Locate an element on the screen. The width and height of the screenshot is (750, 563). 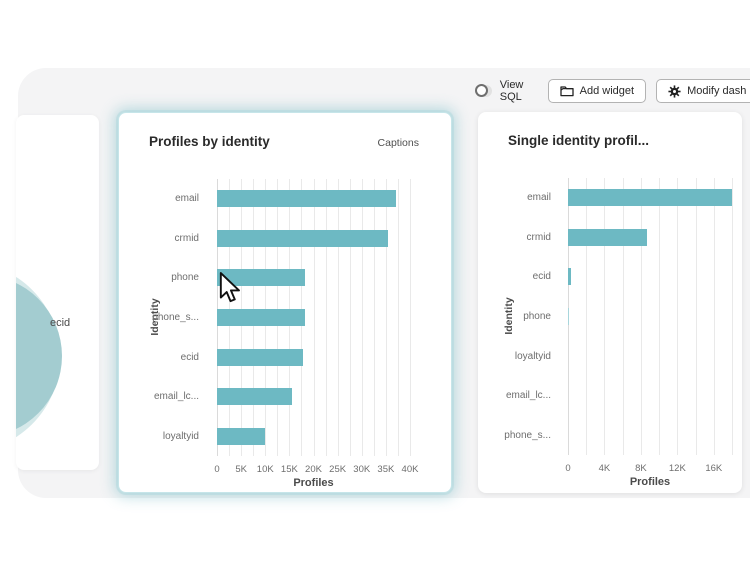
view-sql-toggle-group: View SQL is located at coordinates (503, 91).